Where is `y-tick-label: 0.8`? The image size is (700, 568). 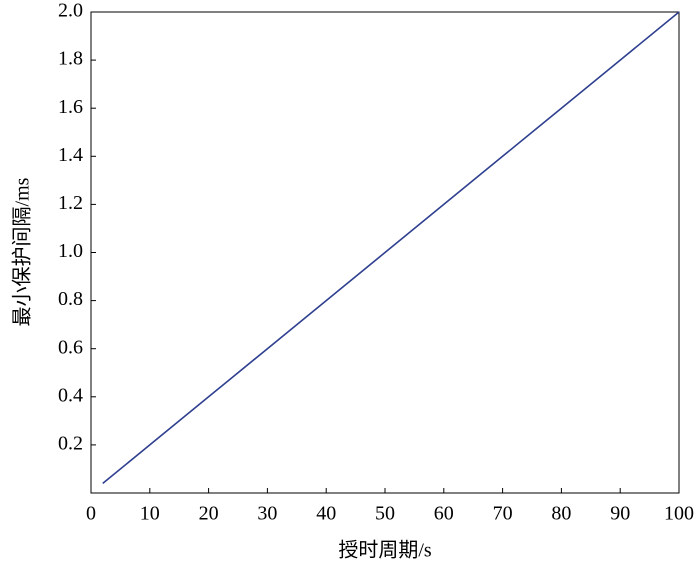 y-tick-label: 0.8 is located at coordinates (70, 299).